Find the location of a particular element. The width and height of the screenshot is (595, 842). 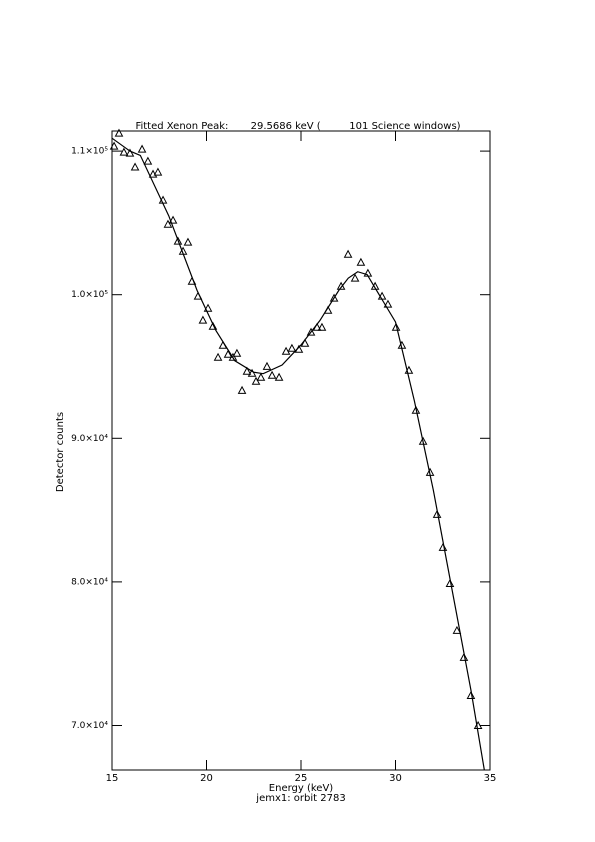

y-tick-label: 8.0×10⁴ is located at coordinates (89, 582).